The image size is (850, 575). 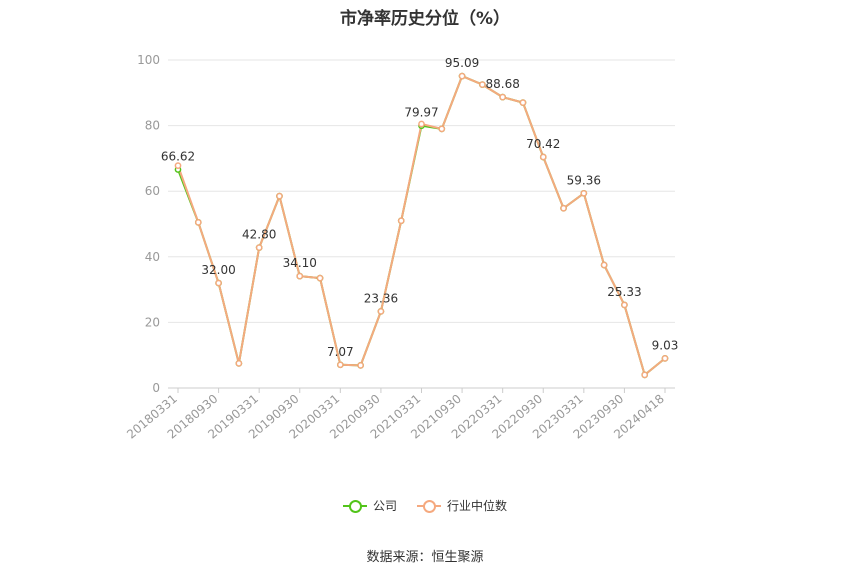 I want to click on data-label: 79.97, so click(x=421, y=113).